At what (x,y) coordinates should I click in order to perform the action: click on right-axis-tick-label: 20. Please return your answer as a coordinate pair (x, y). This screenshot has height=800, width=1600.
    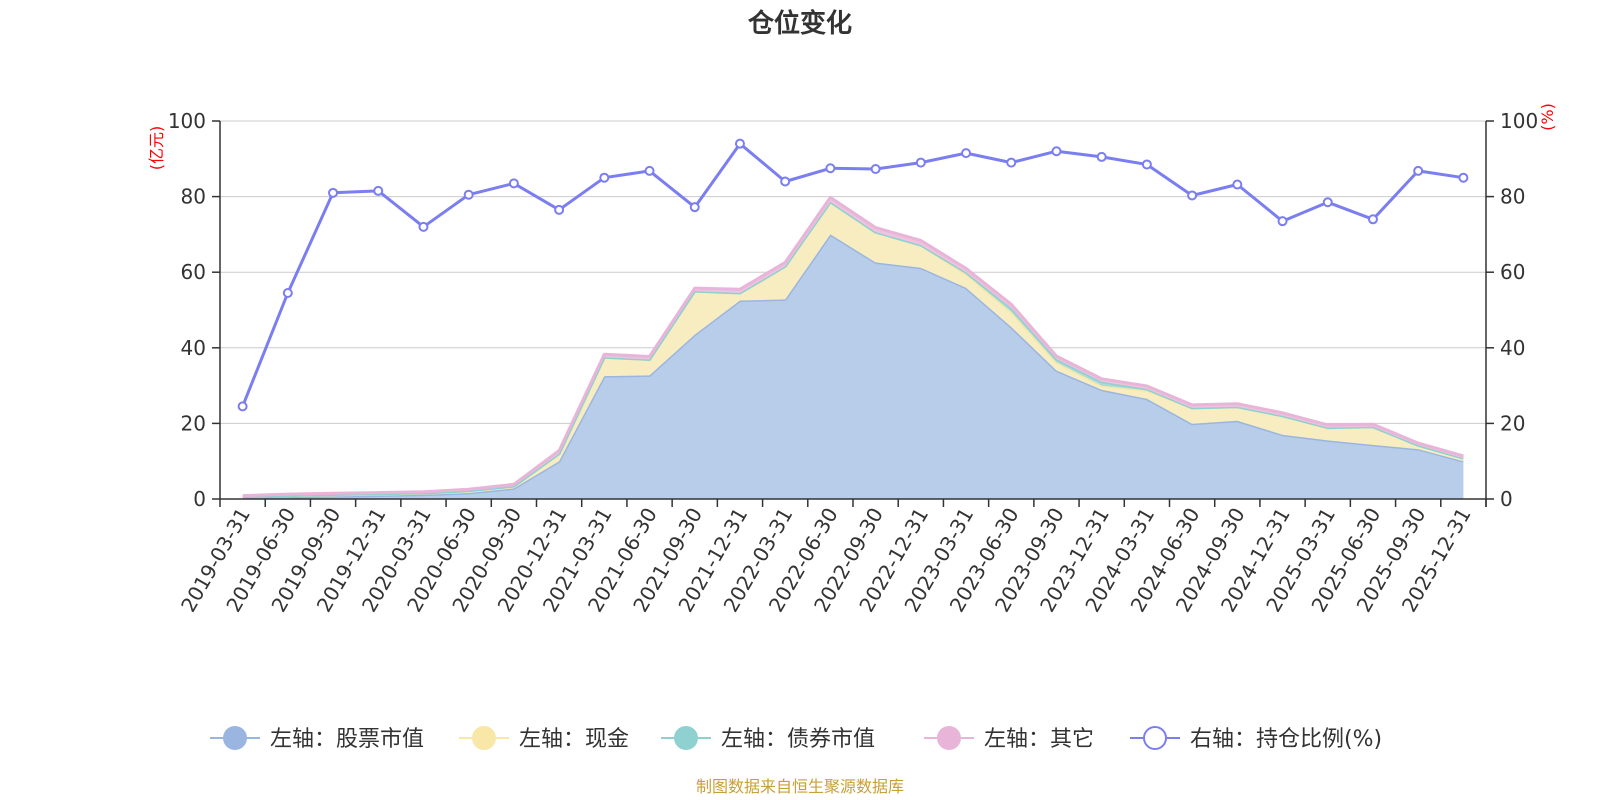
    Looking at the image, I should click on (1512, 423).